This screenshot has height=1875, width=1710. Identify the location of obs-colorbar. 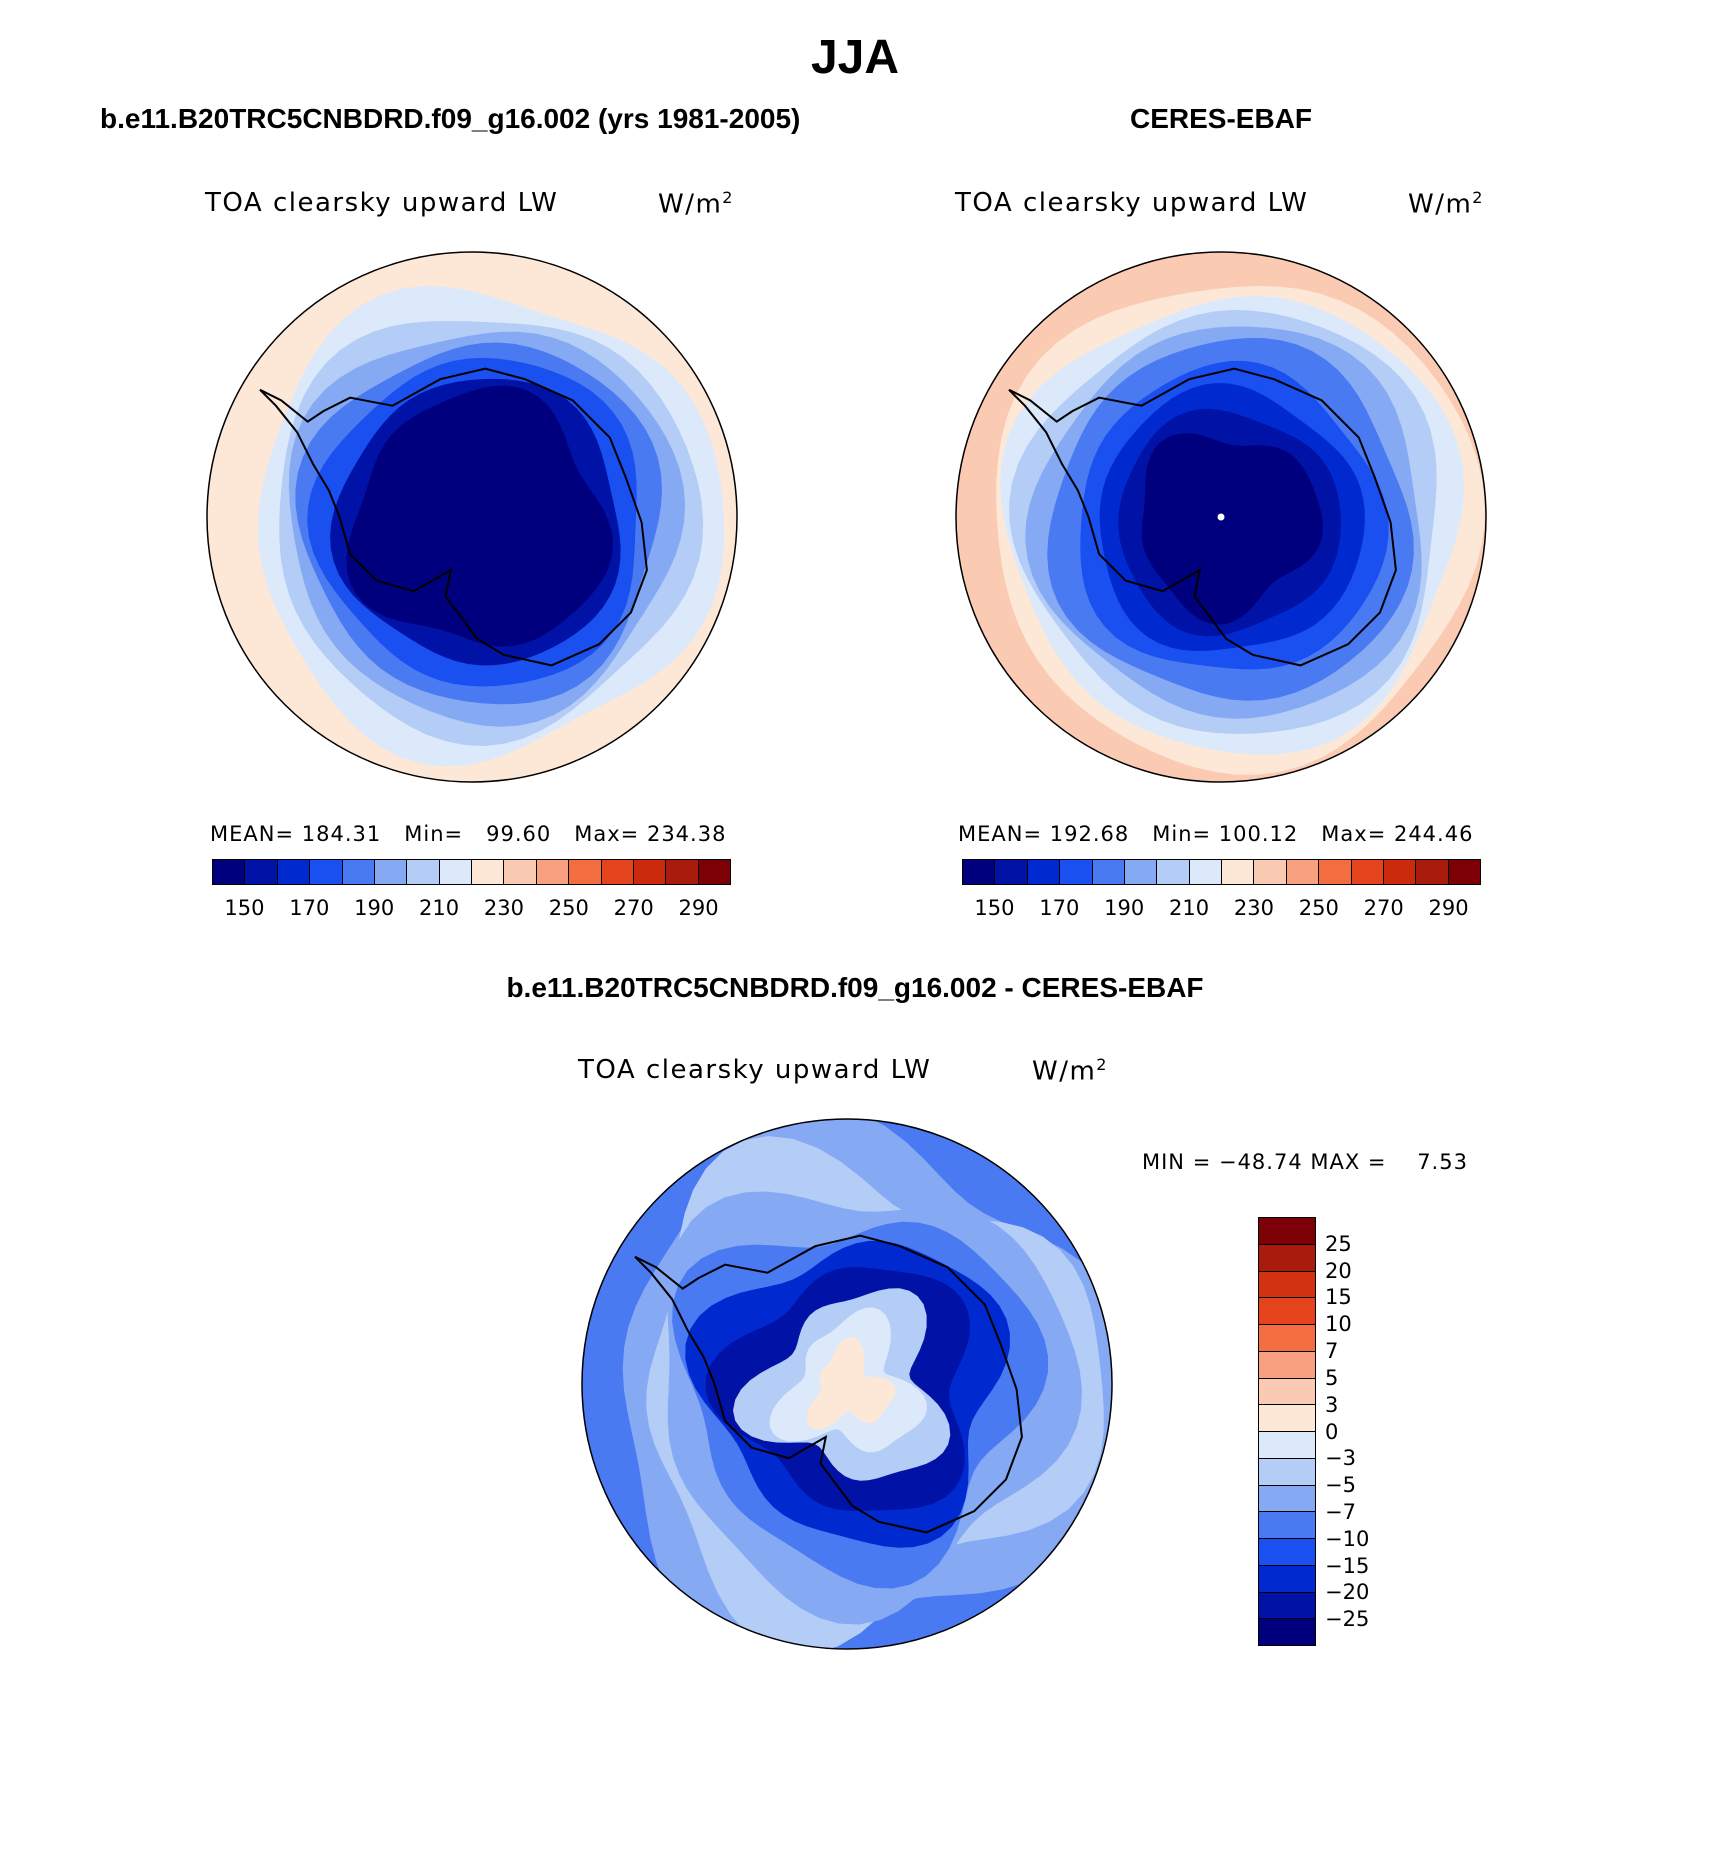
(1221, 872).